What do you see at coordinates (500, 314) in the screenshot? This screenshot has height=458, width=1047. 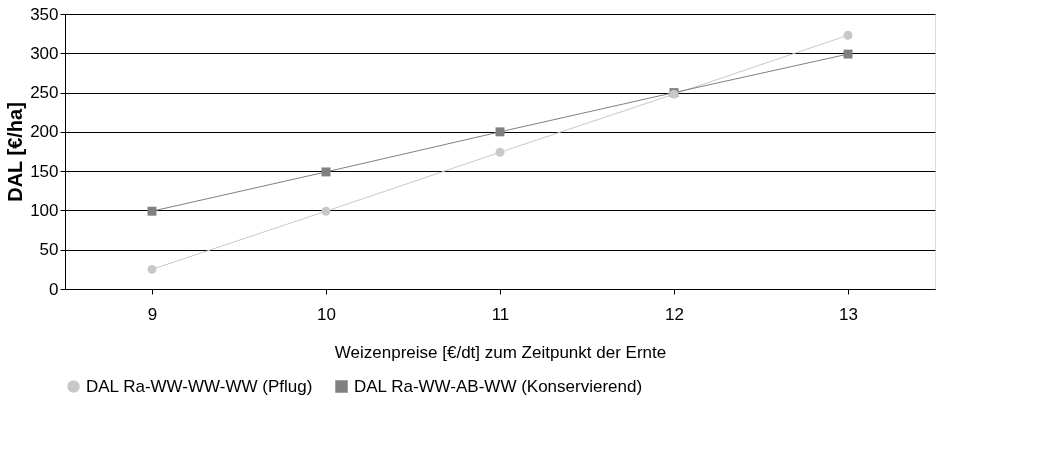 I see `x-tick-label: 11` at bounding box center [500, 314].